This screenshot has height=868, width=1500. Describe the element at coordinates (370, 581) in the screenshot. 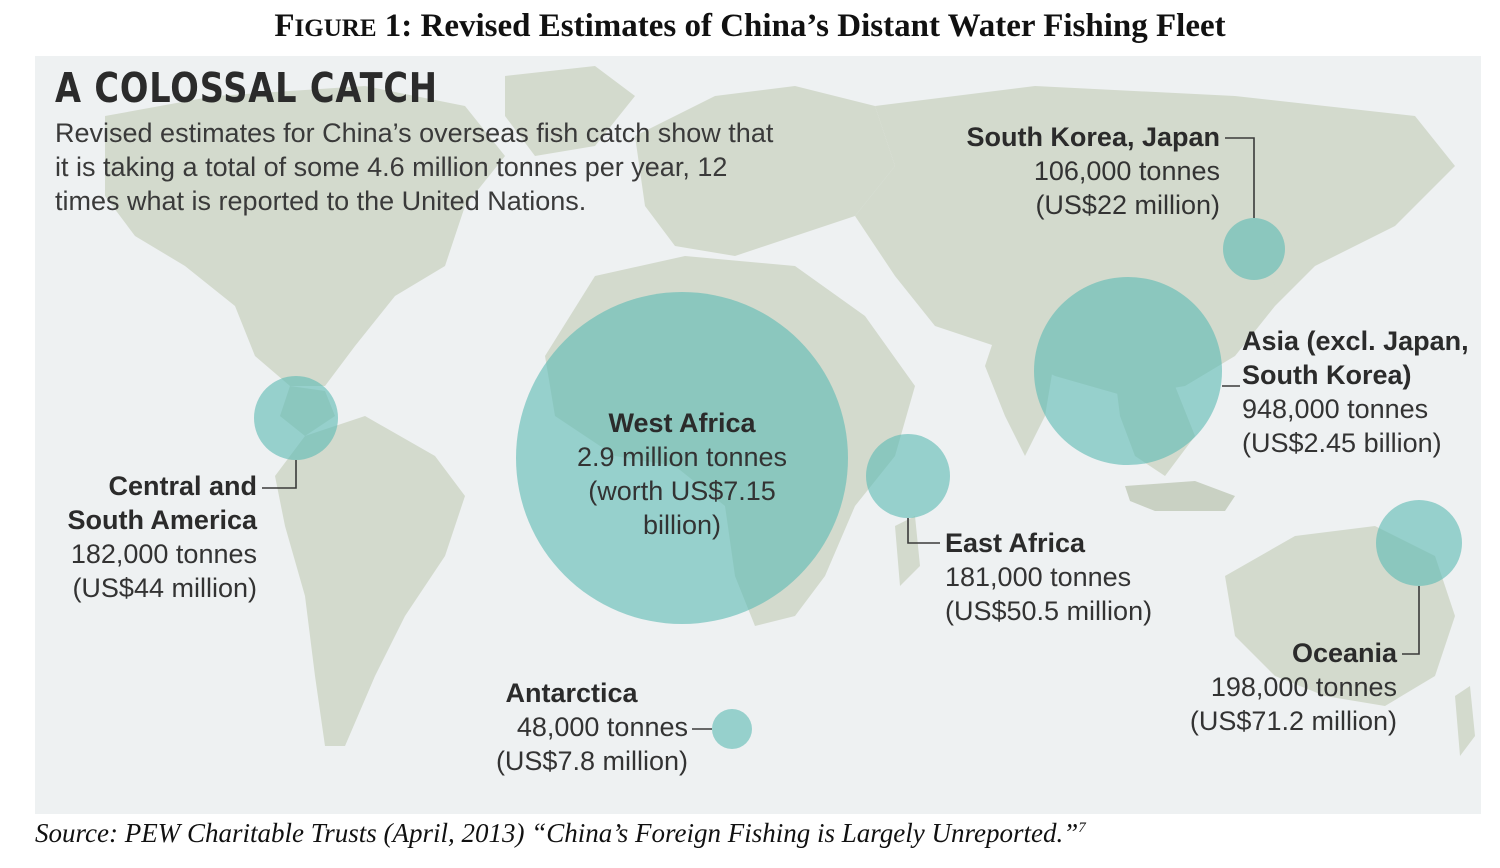

I see `south-america-landmass` at that location.